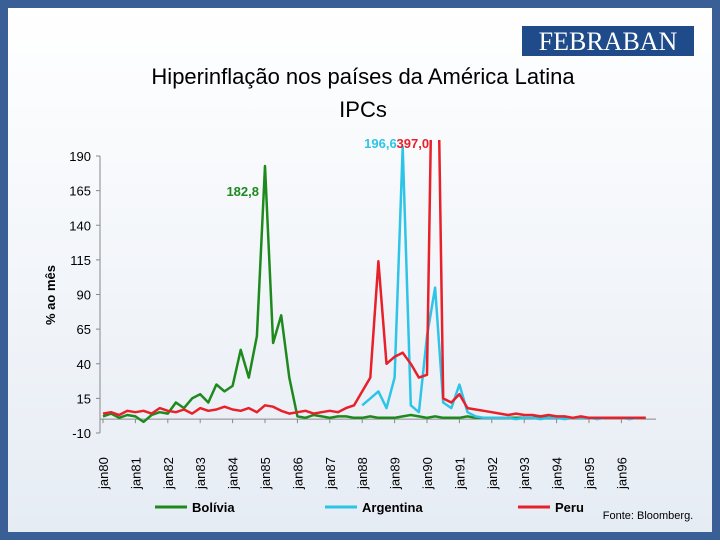  Describe the element at coordinates (362, 473) in the screenshot. I see `x-tick-label: jan88` at that location.